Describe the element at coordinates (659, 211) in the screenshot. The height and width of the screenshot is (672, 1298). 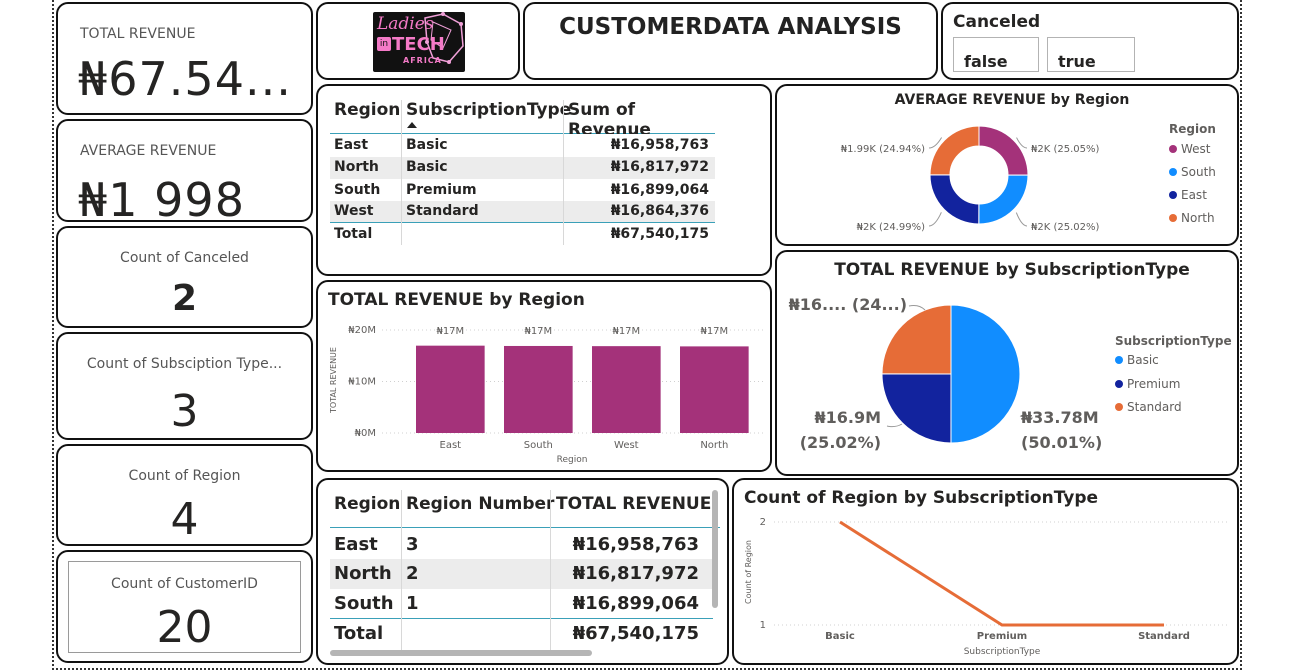
I see `cell-revenue: ₦16,864,376` at that location.